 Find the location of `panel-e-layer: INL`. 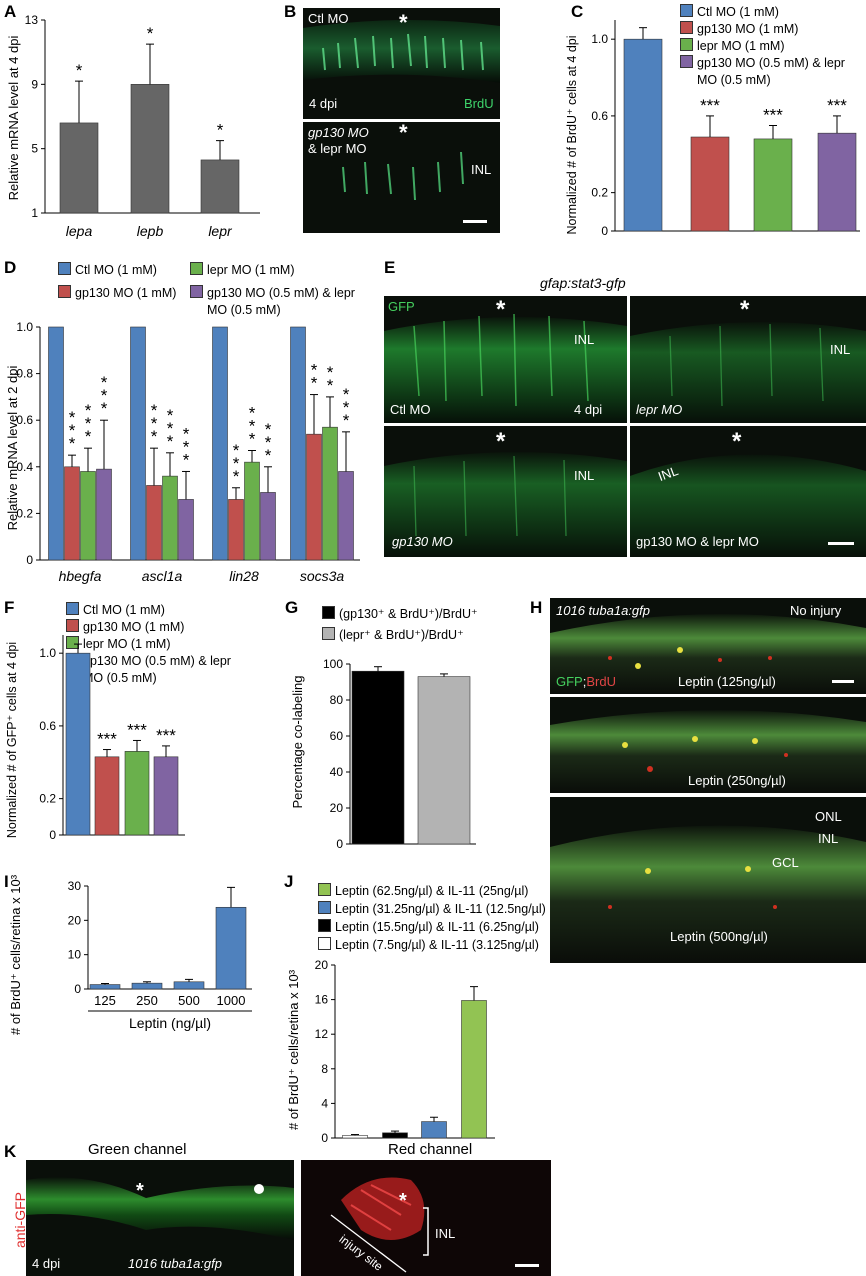

panel-e-layer: INL is located at coordinates (584, 339).